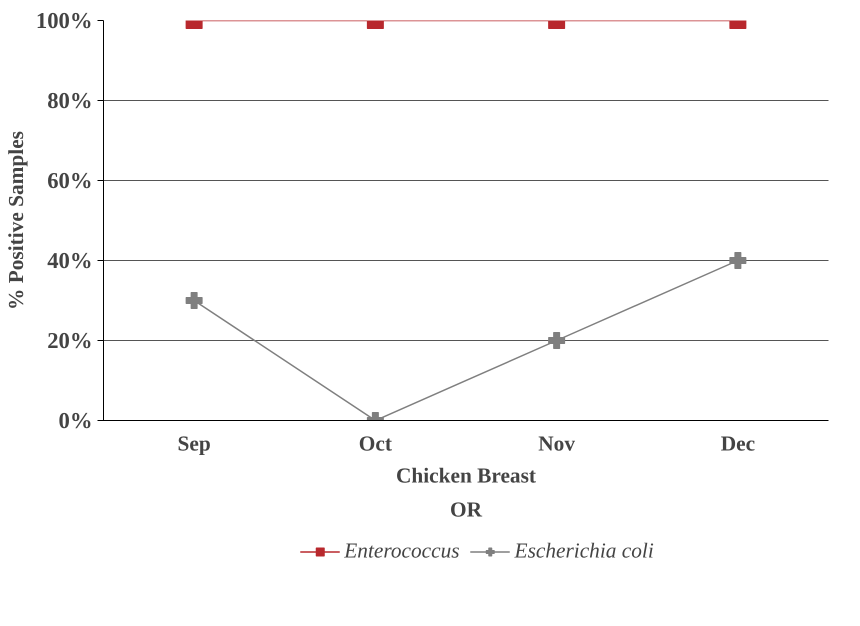 The height and width of the screenshot is (626, 860). I want to click on y-tick-label: 100%, so click(64, 20).